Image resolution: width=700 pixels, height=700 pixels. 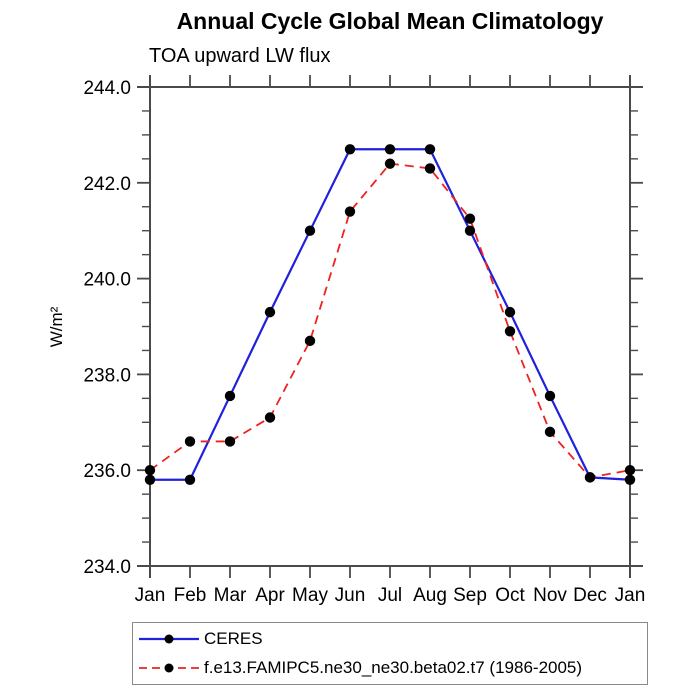 I want to click on y-tick-label: 242.0, so click(x=107, y=184).